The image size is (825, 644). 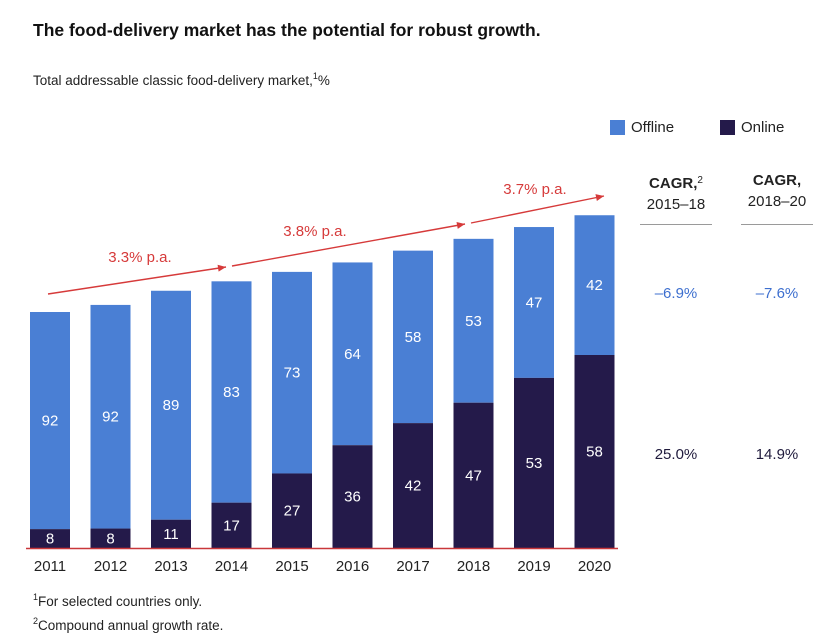 I want to click on footnote-1: 1For selected countries only., so click(x=117, y=600).